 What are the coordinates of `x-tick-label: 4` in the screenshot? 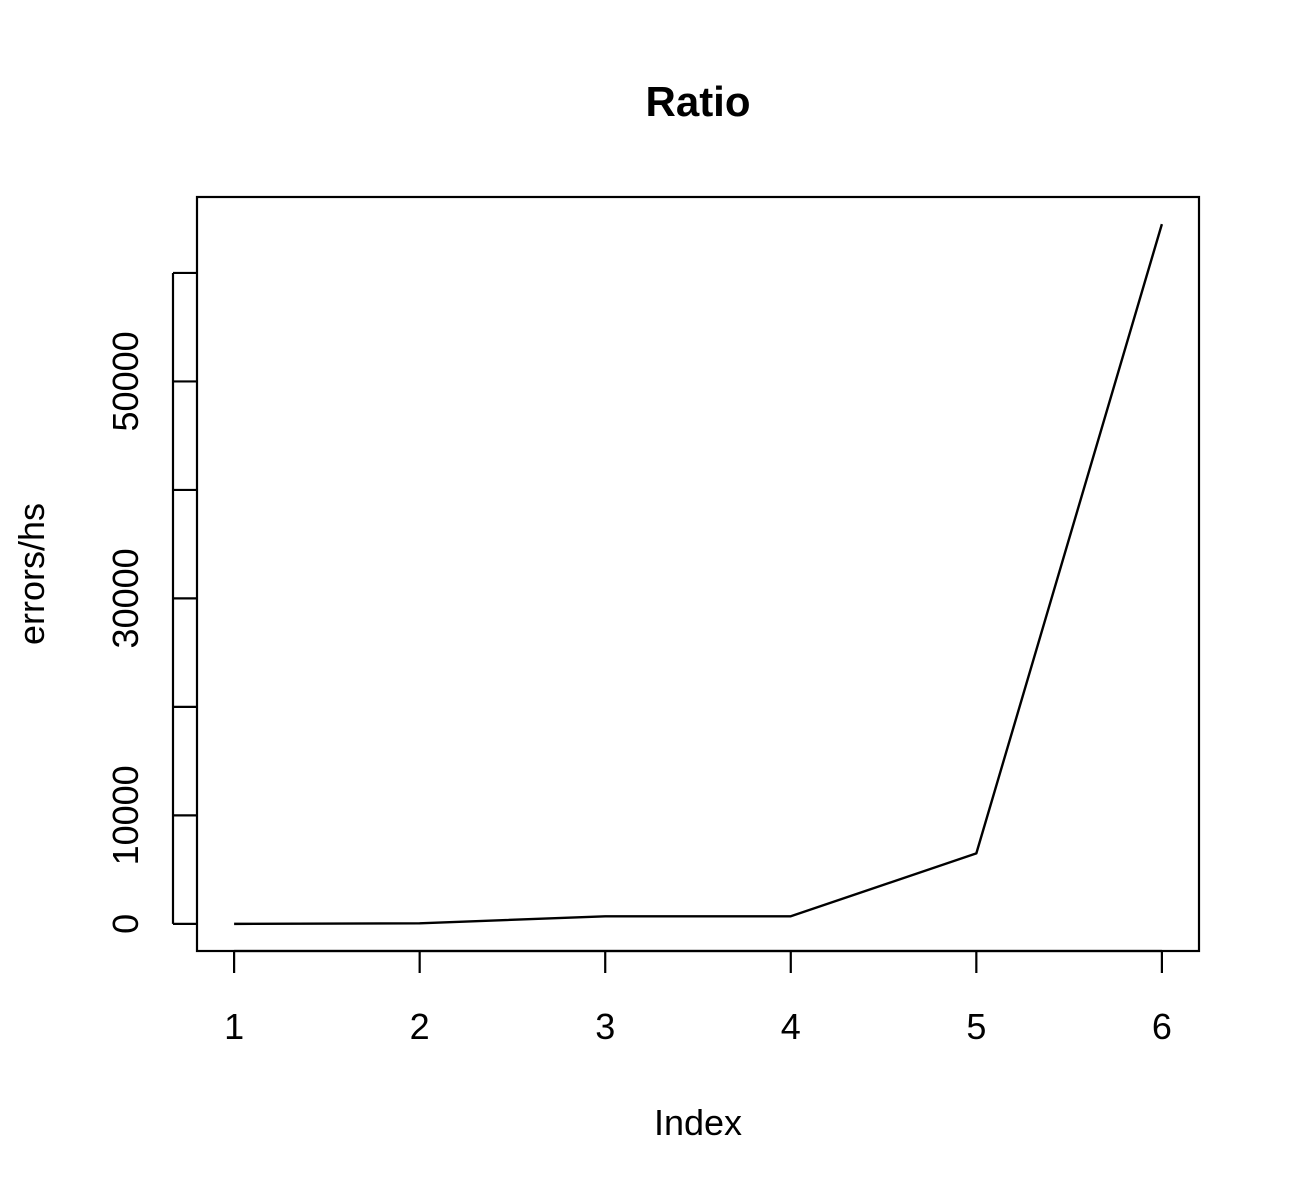 It's located at (791, 1026).